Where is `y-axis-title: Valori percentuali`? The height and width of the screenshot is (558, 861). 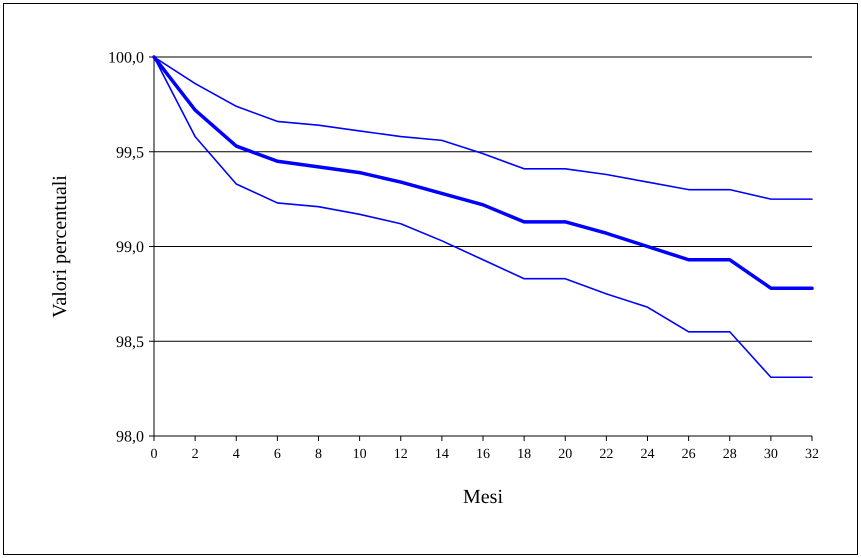 y-axis-title: Valori percentuali is located at coordinates (60, 246).